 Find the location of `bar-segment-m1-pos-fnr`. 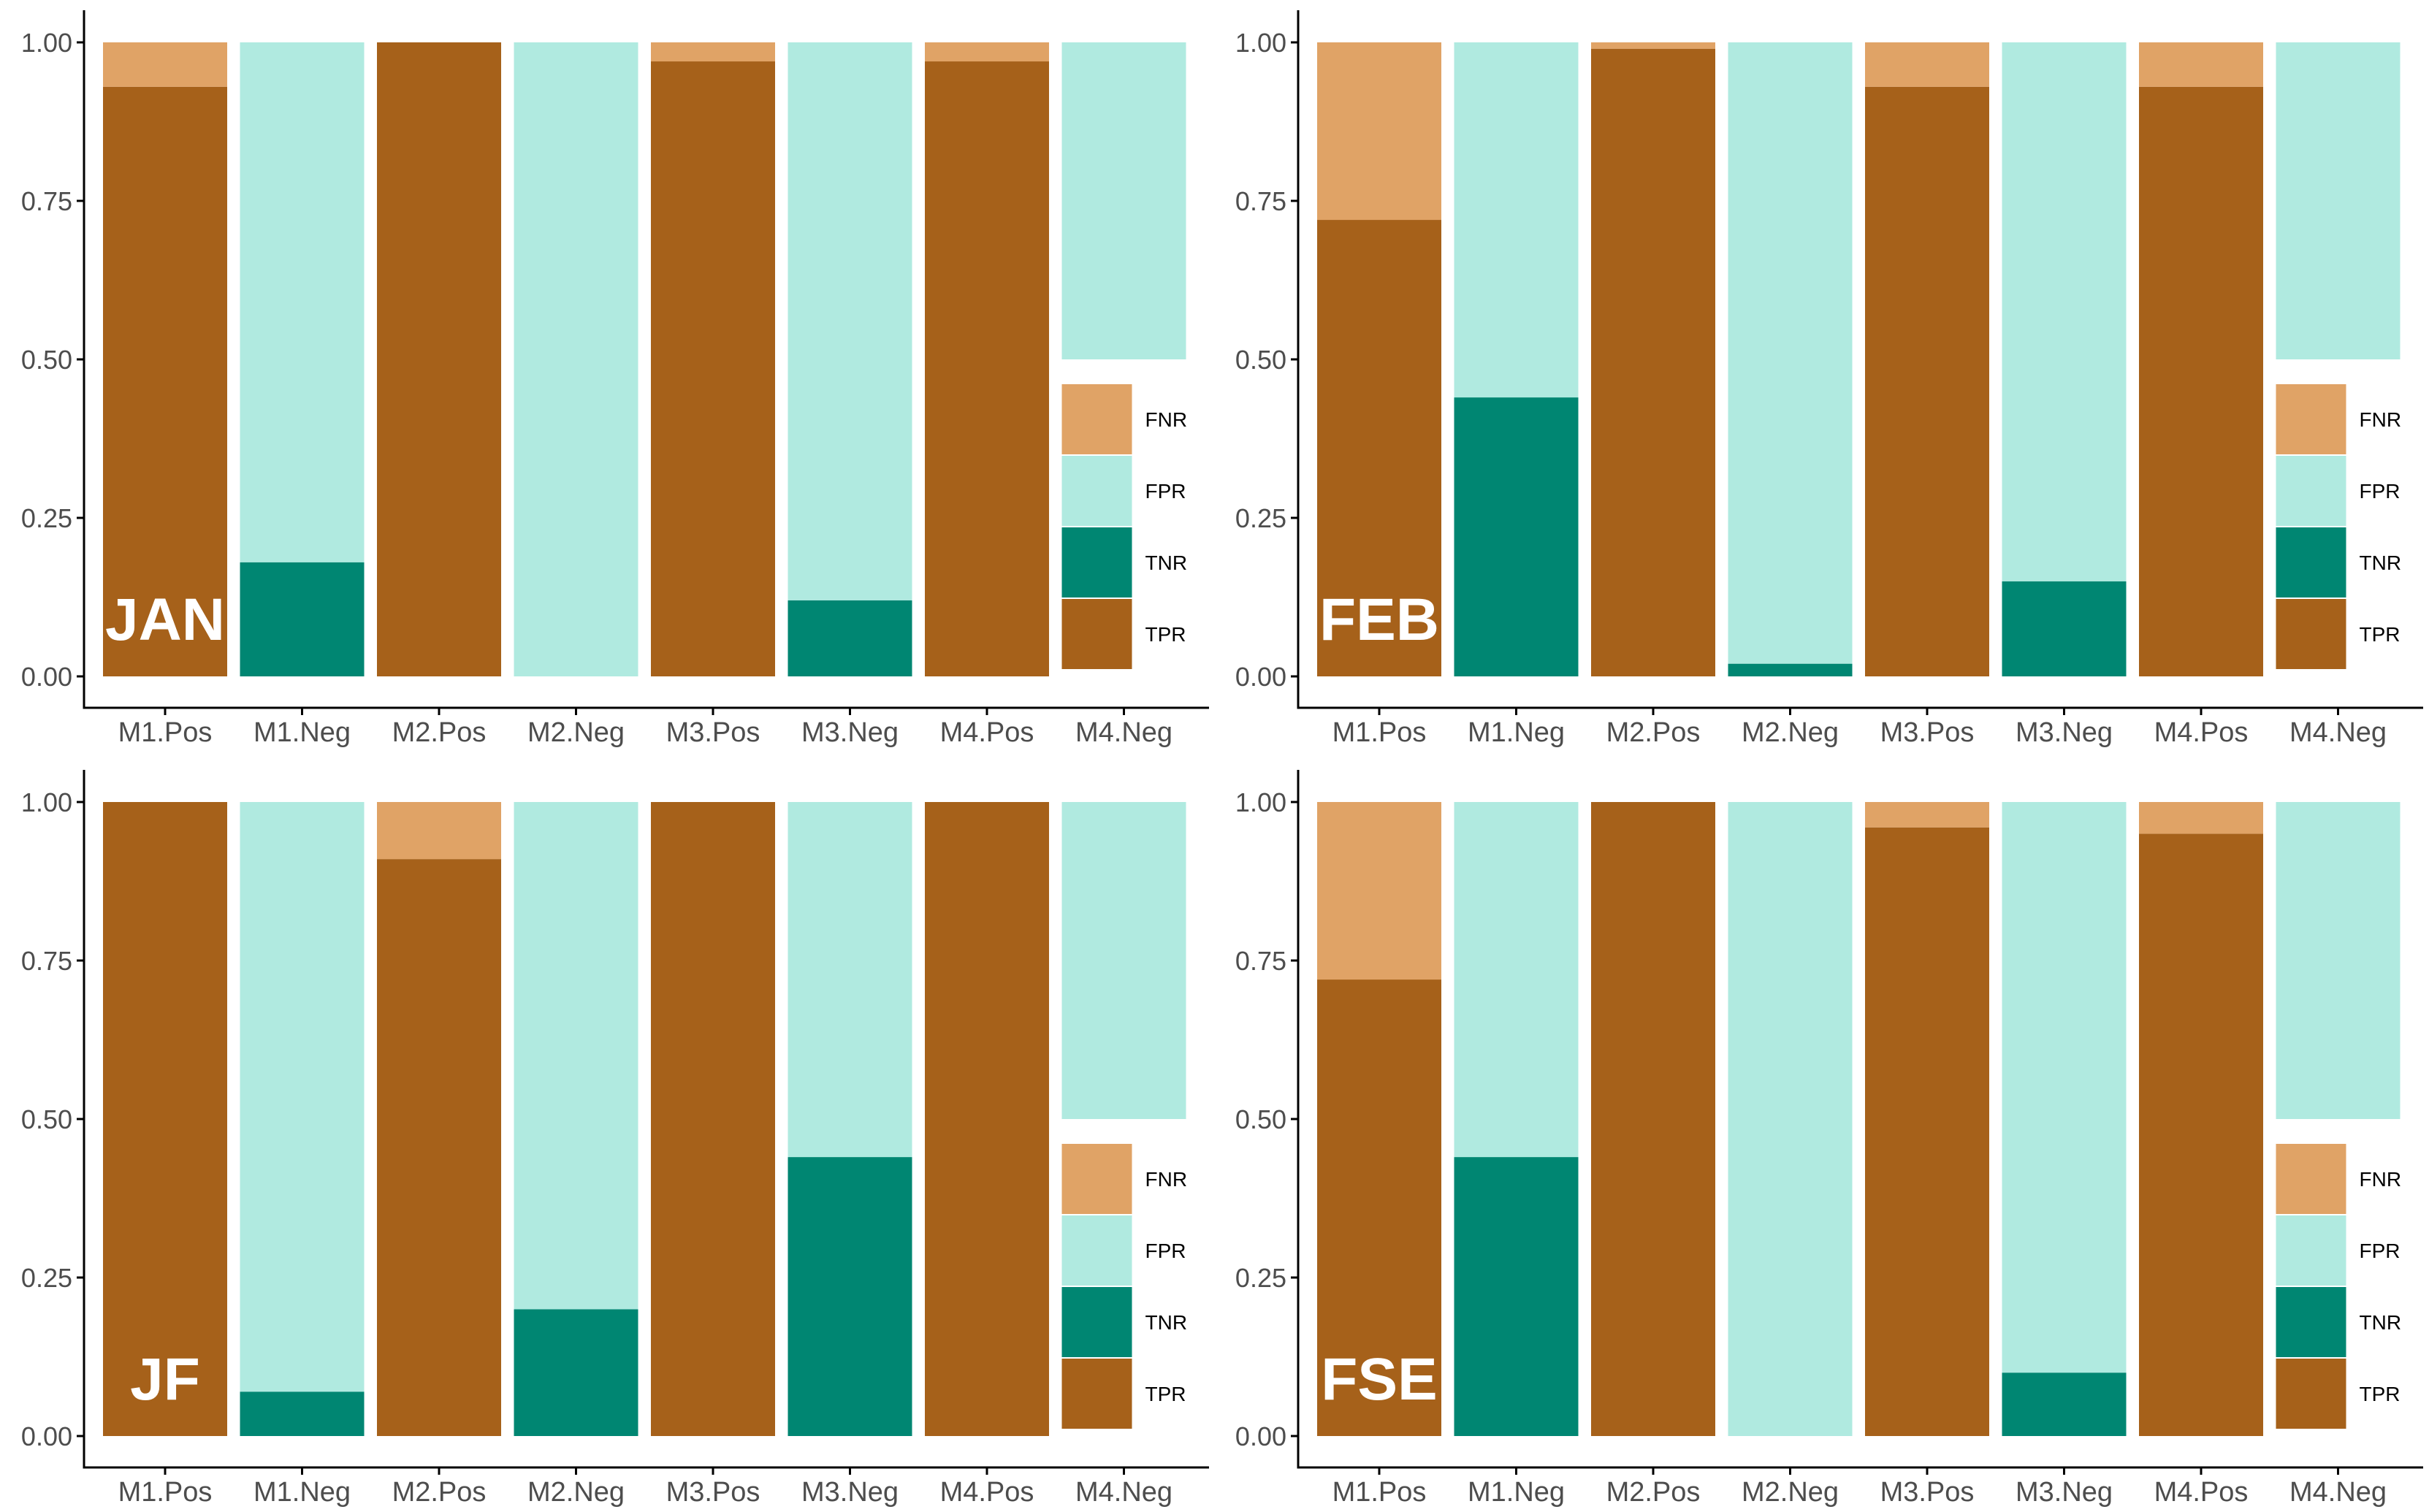

bar-segment-m1-pos-fnr is located at coordinates (1379, 131).